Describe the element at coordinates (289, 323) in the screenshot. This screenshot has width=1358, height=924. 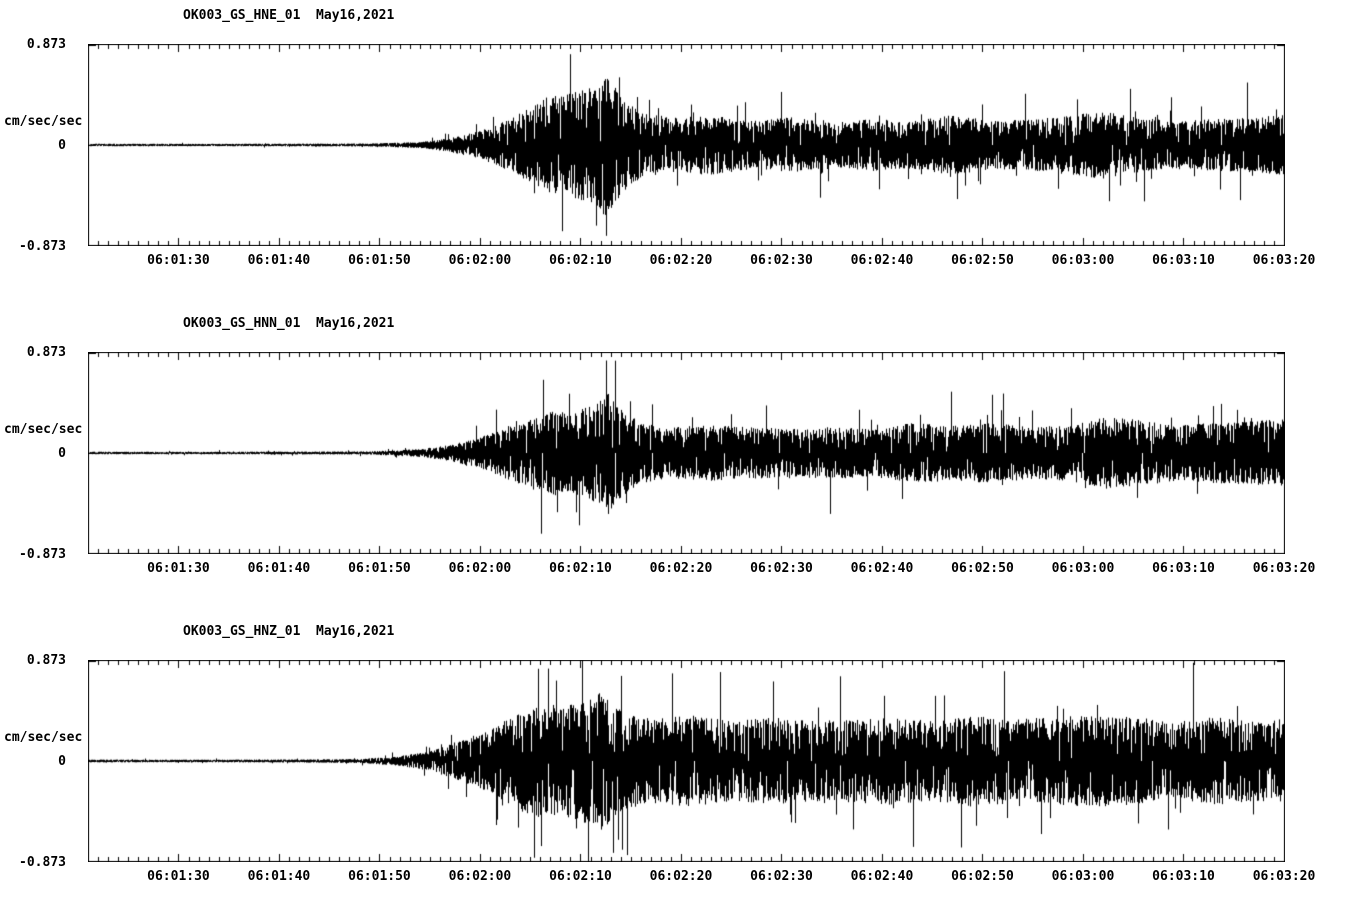
I see `panel-title: OK003_GS_HNN_01 May16,2021` at that location.